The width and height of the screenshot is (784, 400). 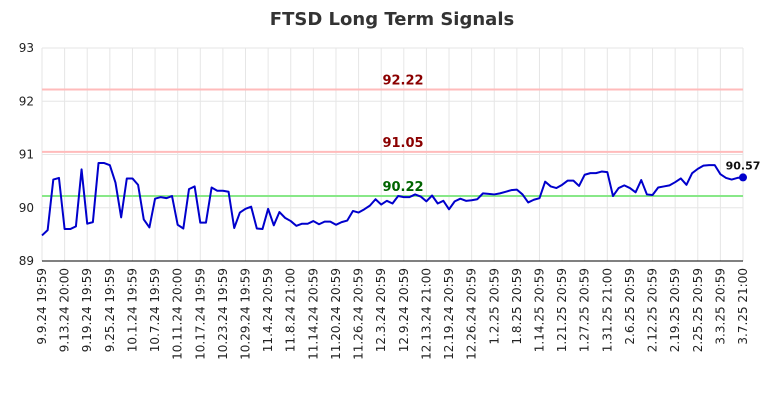 I want to click on x-tick-label: 1.27.25 20:59, so click(x=585, y=310).